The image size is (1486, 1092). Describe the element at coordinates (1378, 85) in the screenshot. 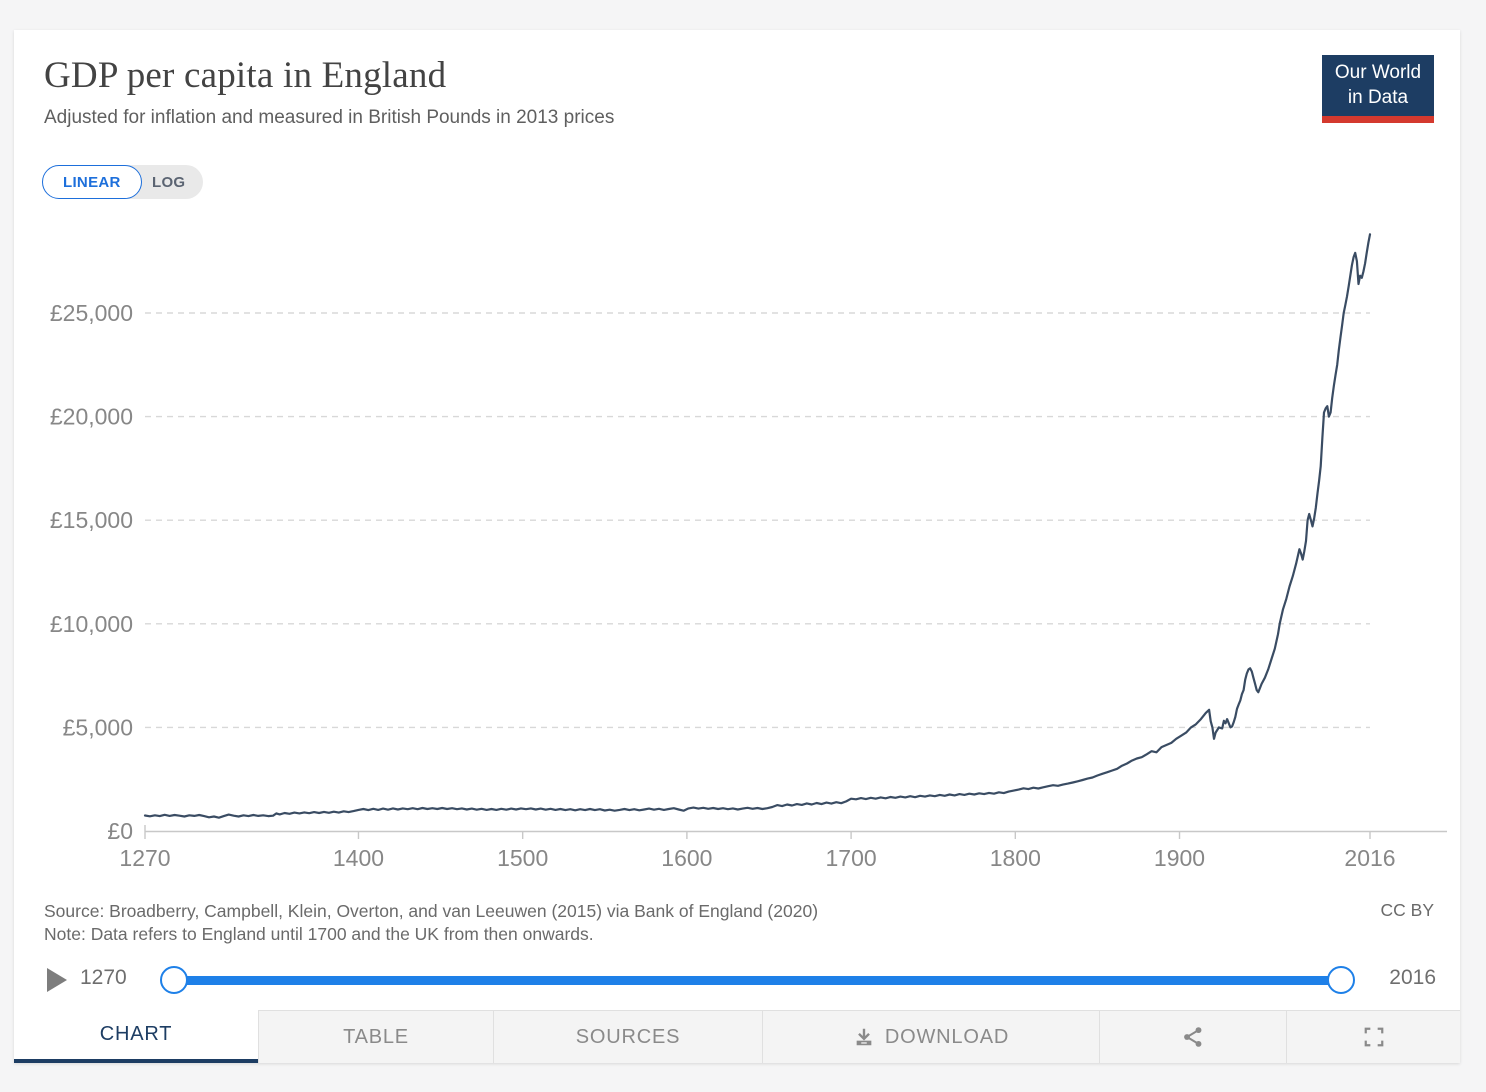

I see `owid-logo-text: Our World in Data` at that location.